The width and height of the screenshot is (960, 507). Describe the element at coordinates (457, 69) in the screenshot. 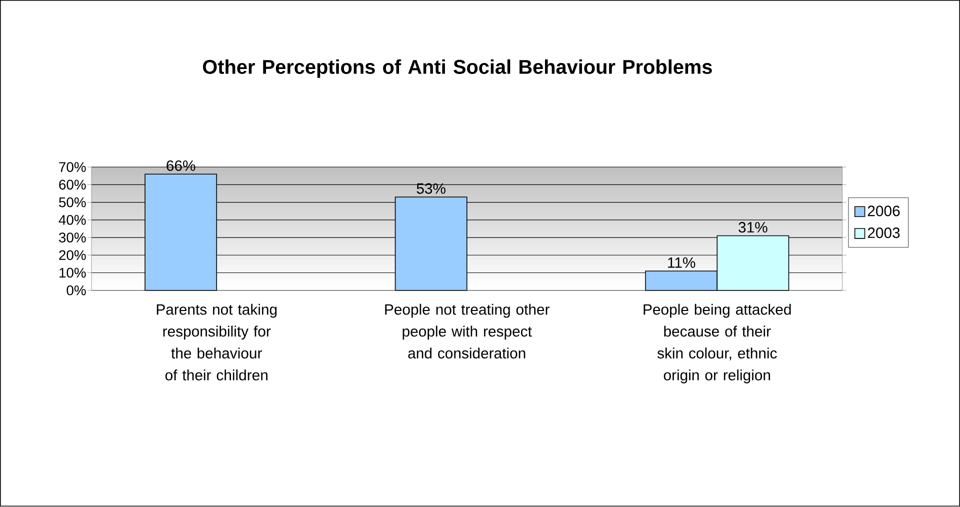

I see `chart-title: Other Perceptions of Anti Social Behaviour Problems` at that location.